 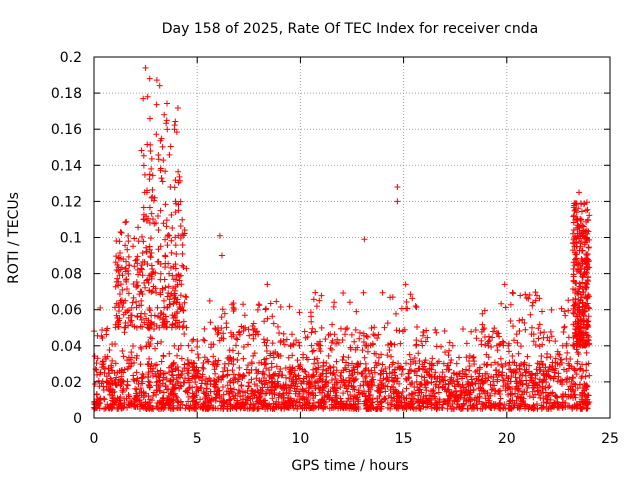 What do you see at coordinates (14, 238) in the screenshot?
I see `y-axis-label: ROTI / TECUs` at bounding box center [14, 238].